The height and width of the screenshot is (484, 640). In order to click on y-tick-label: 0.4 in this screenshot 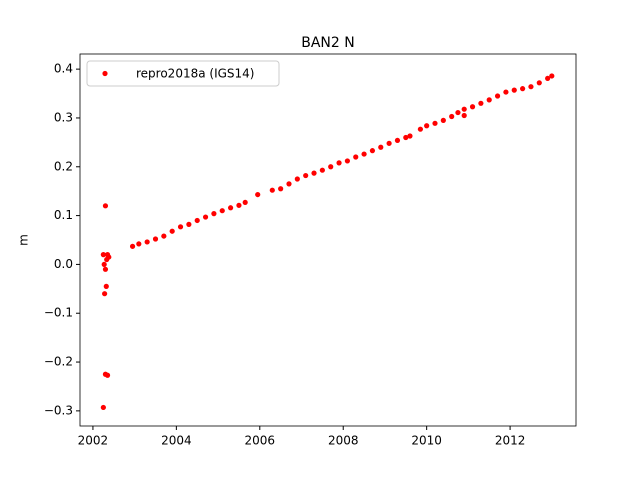, I will do `click(63, 69)`.